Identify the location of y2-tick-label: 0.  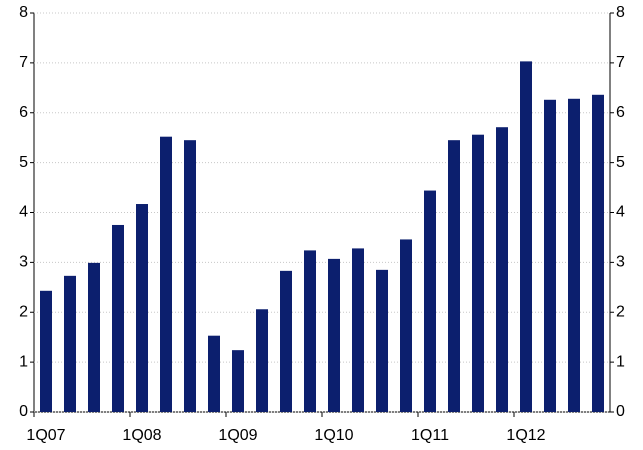
(620, 411).